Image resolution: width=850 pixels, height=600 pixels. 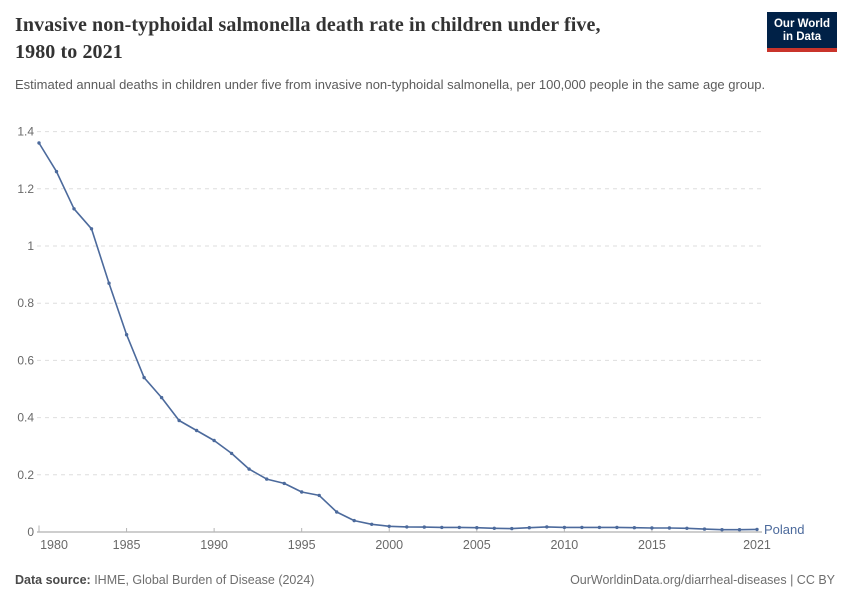 What do you see at coordinates (564, 545) in the screenshot?
I see `x-tick-label: 2010` at bounding box center [564, 545].